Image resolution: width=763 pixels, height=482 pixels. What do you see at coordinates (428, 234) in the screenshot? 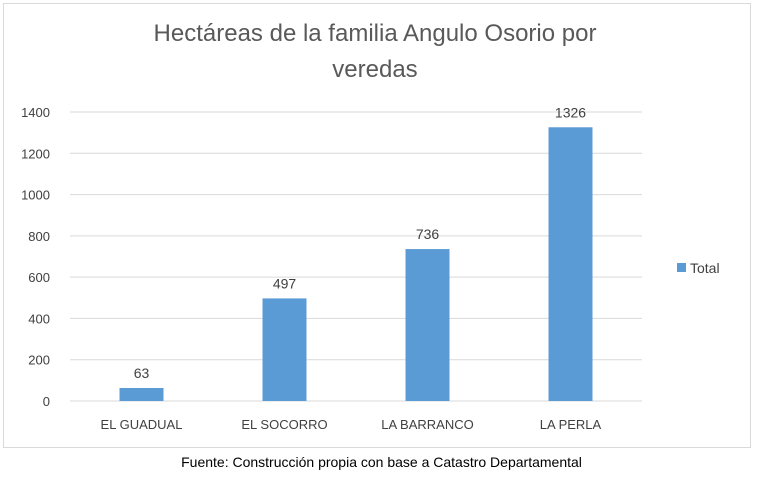
I see `data-label: 736` at bounding box center [428, 234].